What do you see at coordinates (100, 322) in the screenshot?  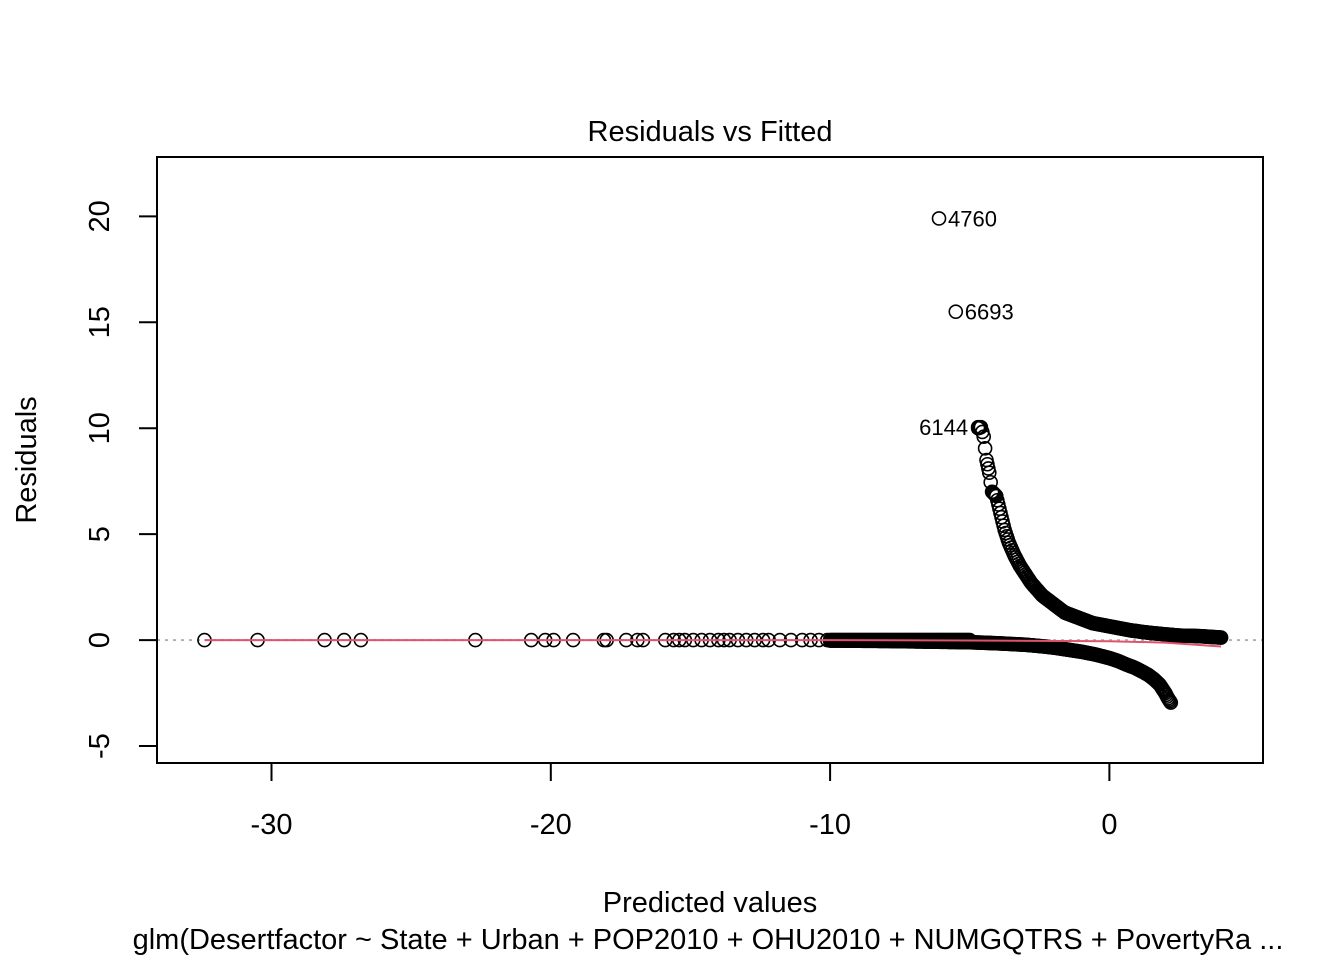 I see `y-tick-label: 15` at bounding box center [100, 322].